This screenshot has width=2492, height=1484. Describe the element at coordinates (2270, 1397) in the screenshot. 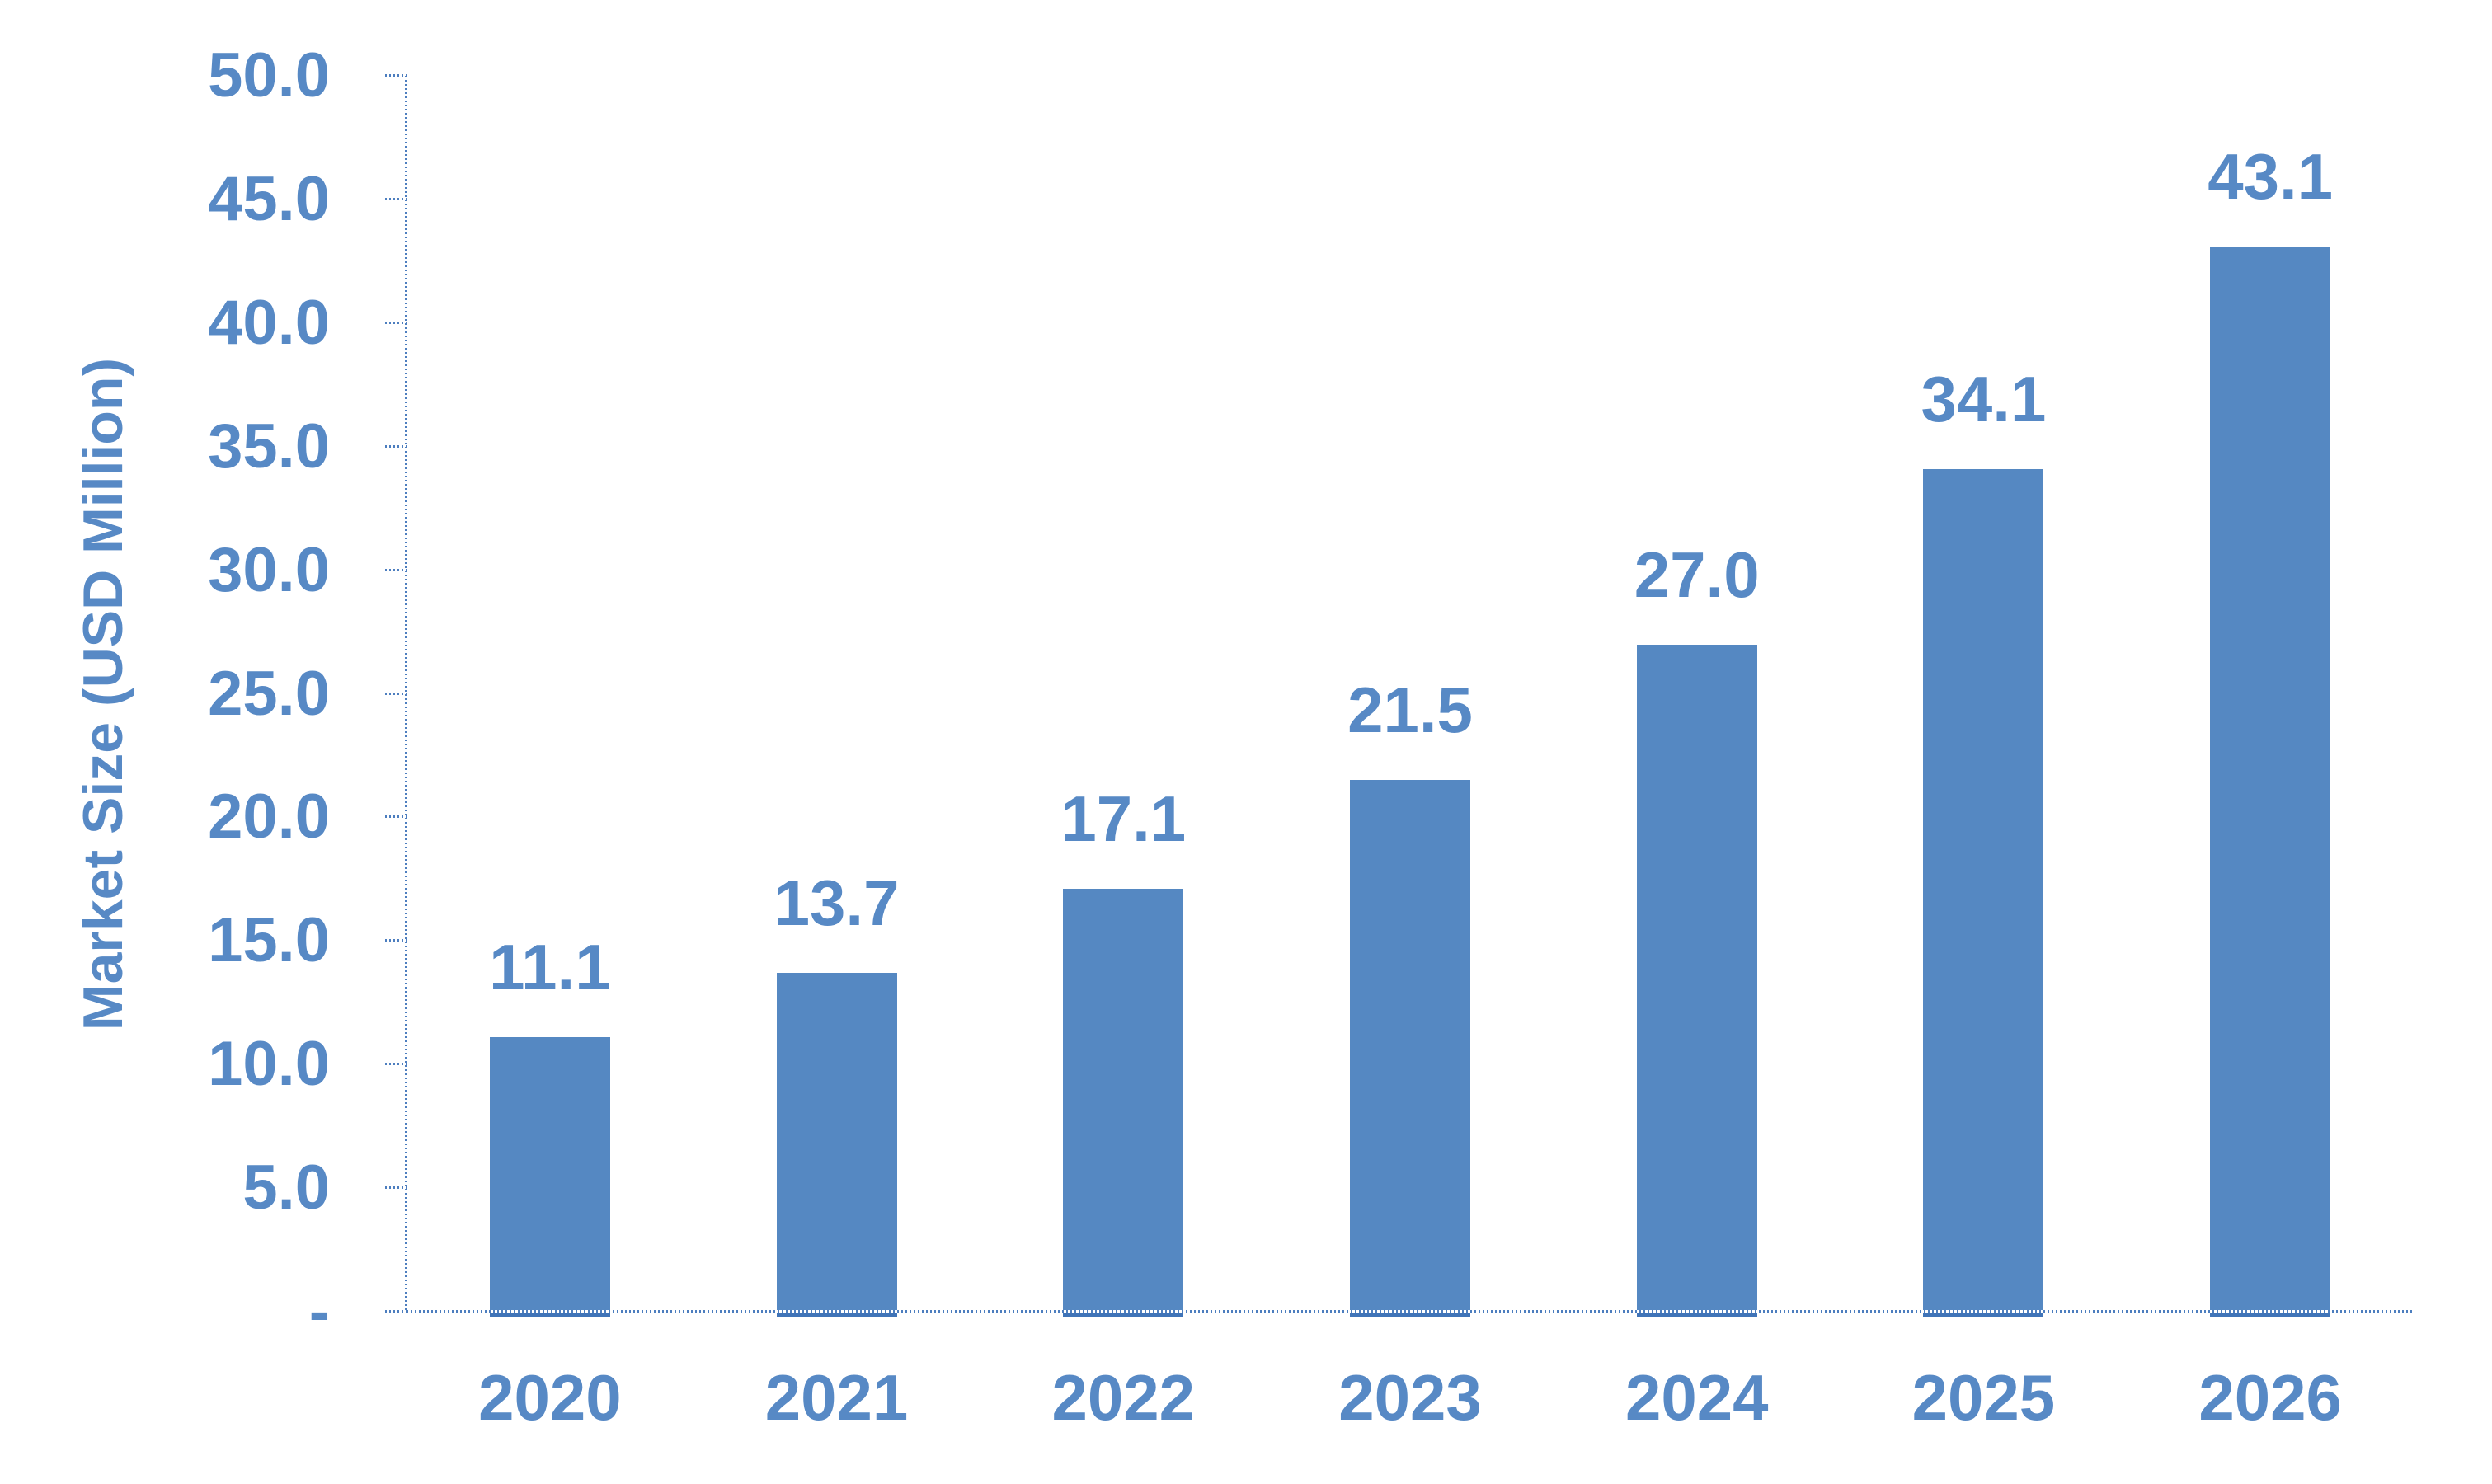

I see `x-tick-label: 2026` at that location.